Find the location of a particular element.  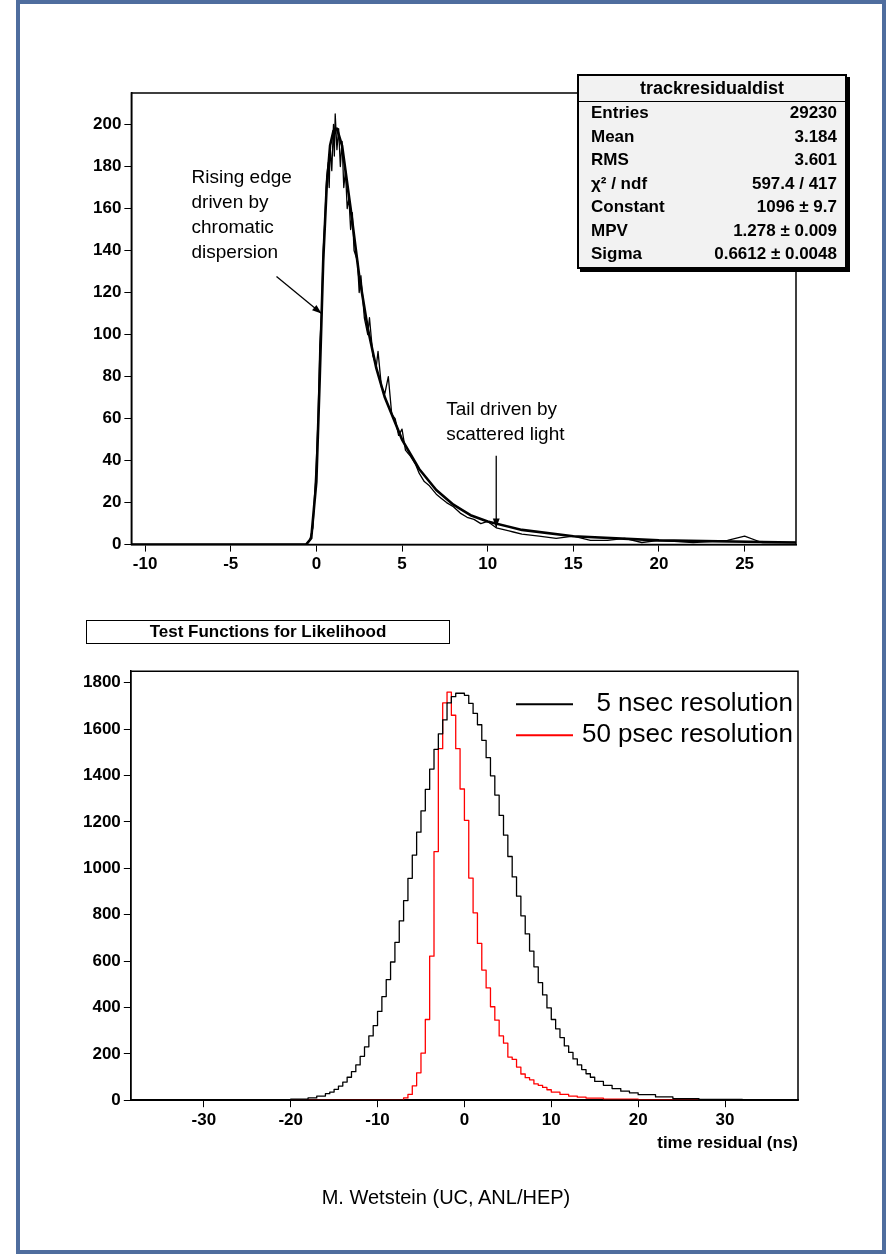

annotation: 1.278 ± 0.009 is located at coordinates (785, 230).